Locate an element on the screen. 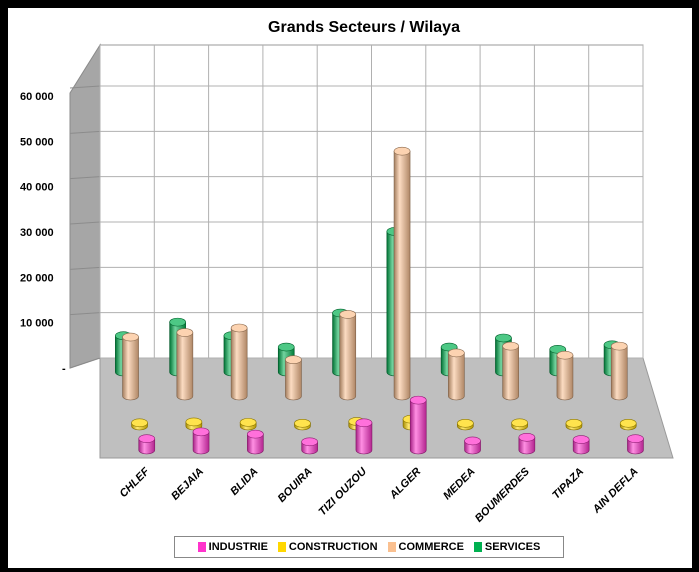 The image size is (699, 572). legend-label: COMMERCE is located at coordinates (431, 547).